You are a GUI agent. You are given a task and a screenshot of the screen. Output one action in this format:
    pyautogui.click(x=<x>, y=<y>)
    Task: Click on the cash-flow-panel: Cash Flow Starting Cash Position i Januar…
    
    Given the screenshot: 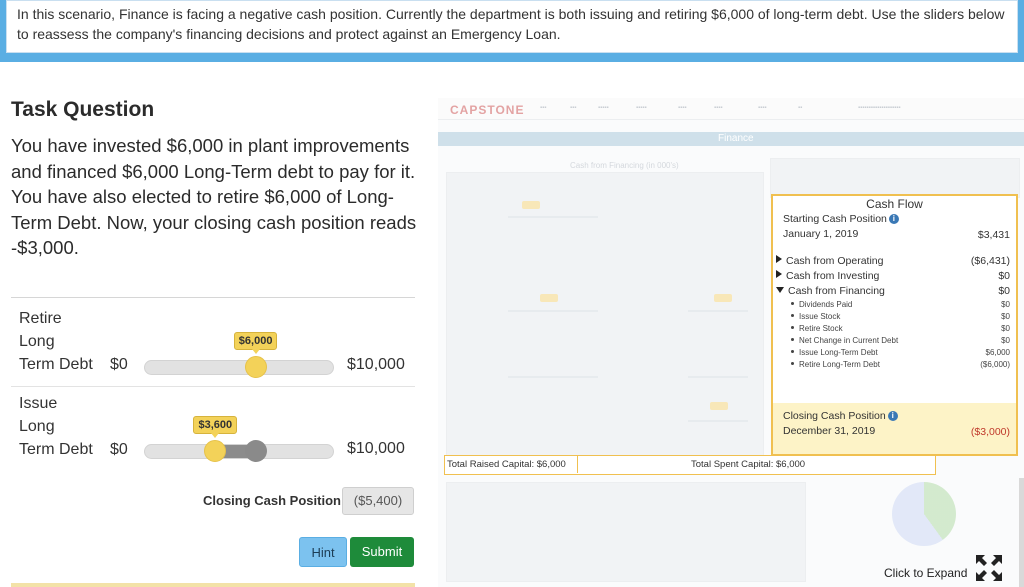 What is the action you would take?
    pyautogui.click(x=894, y=325)
    